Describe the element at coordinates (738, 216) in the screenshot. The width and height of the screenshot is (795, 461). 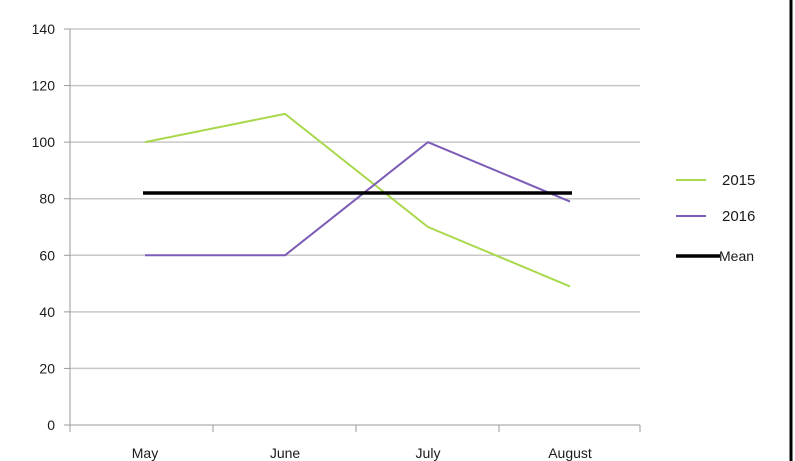
I see `legend-label-2016: 2016` at that location.